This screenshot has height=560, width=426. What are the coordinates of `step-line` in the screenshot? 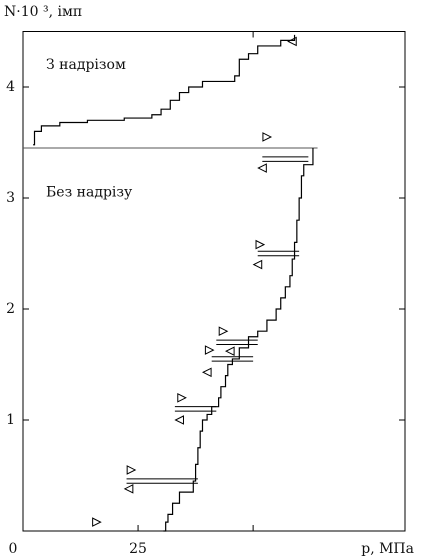 It's located at (164, 90).